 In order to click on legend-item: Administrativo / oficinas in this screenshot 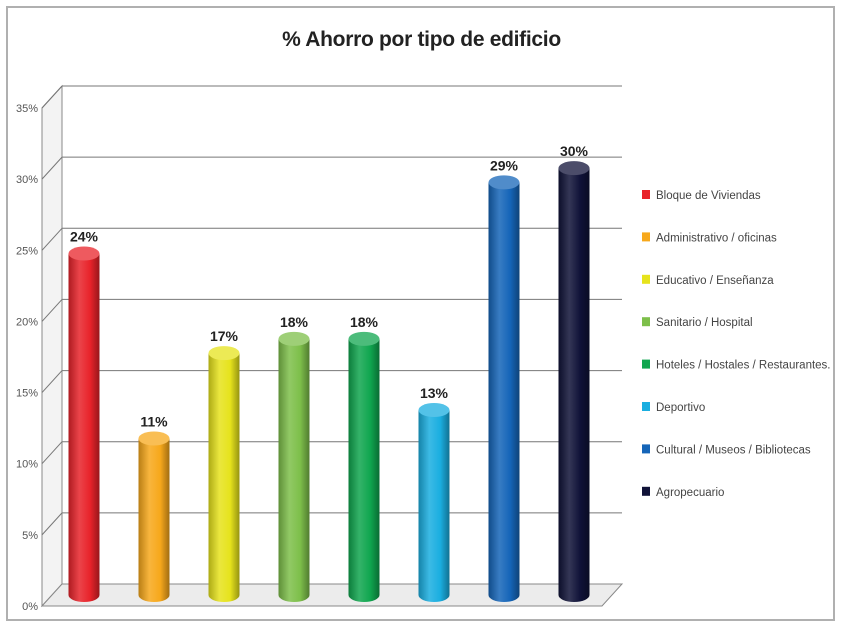, I will do `click(709, 238)`.